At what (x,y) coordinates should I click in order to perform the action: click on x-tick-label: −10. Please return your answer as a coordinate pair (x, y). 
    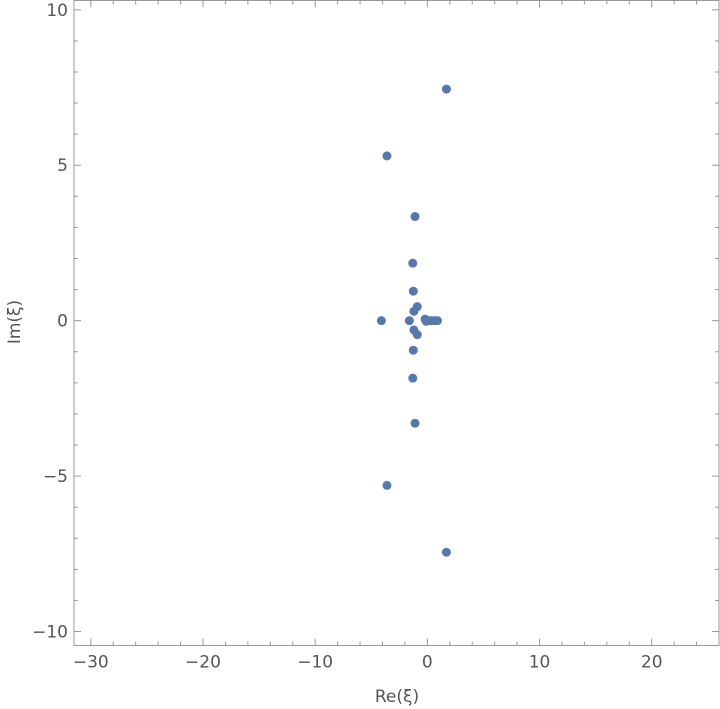
    Looking at the image, I should click on (315, 663).